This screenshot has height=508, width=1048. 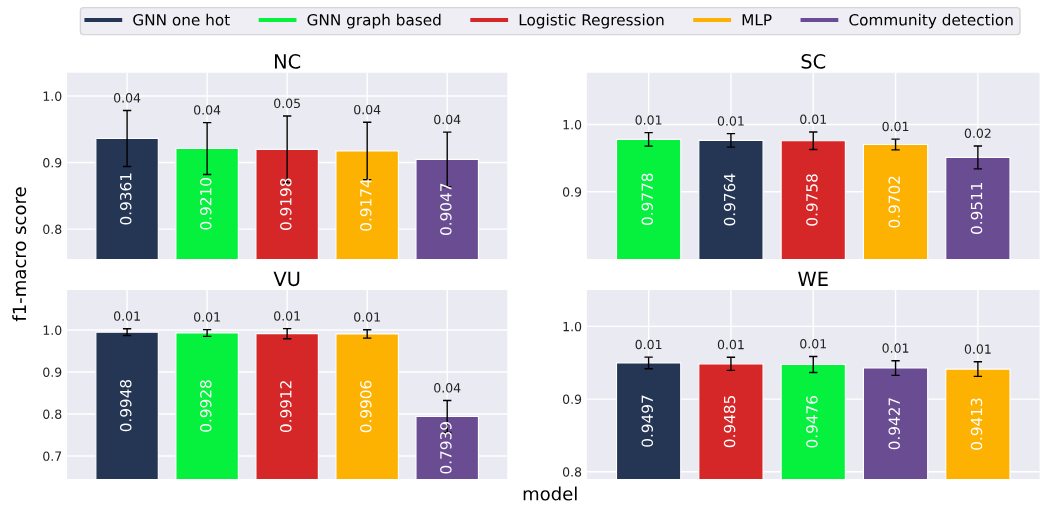 What do you see at coordinates (287, 103) in the screenshot?
I see `annotation: 0.05` at bounding box center [287, 103].